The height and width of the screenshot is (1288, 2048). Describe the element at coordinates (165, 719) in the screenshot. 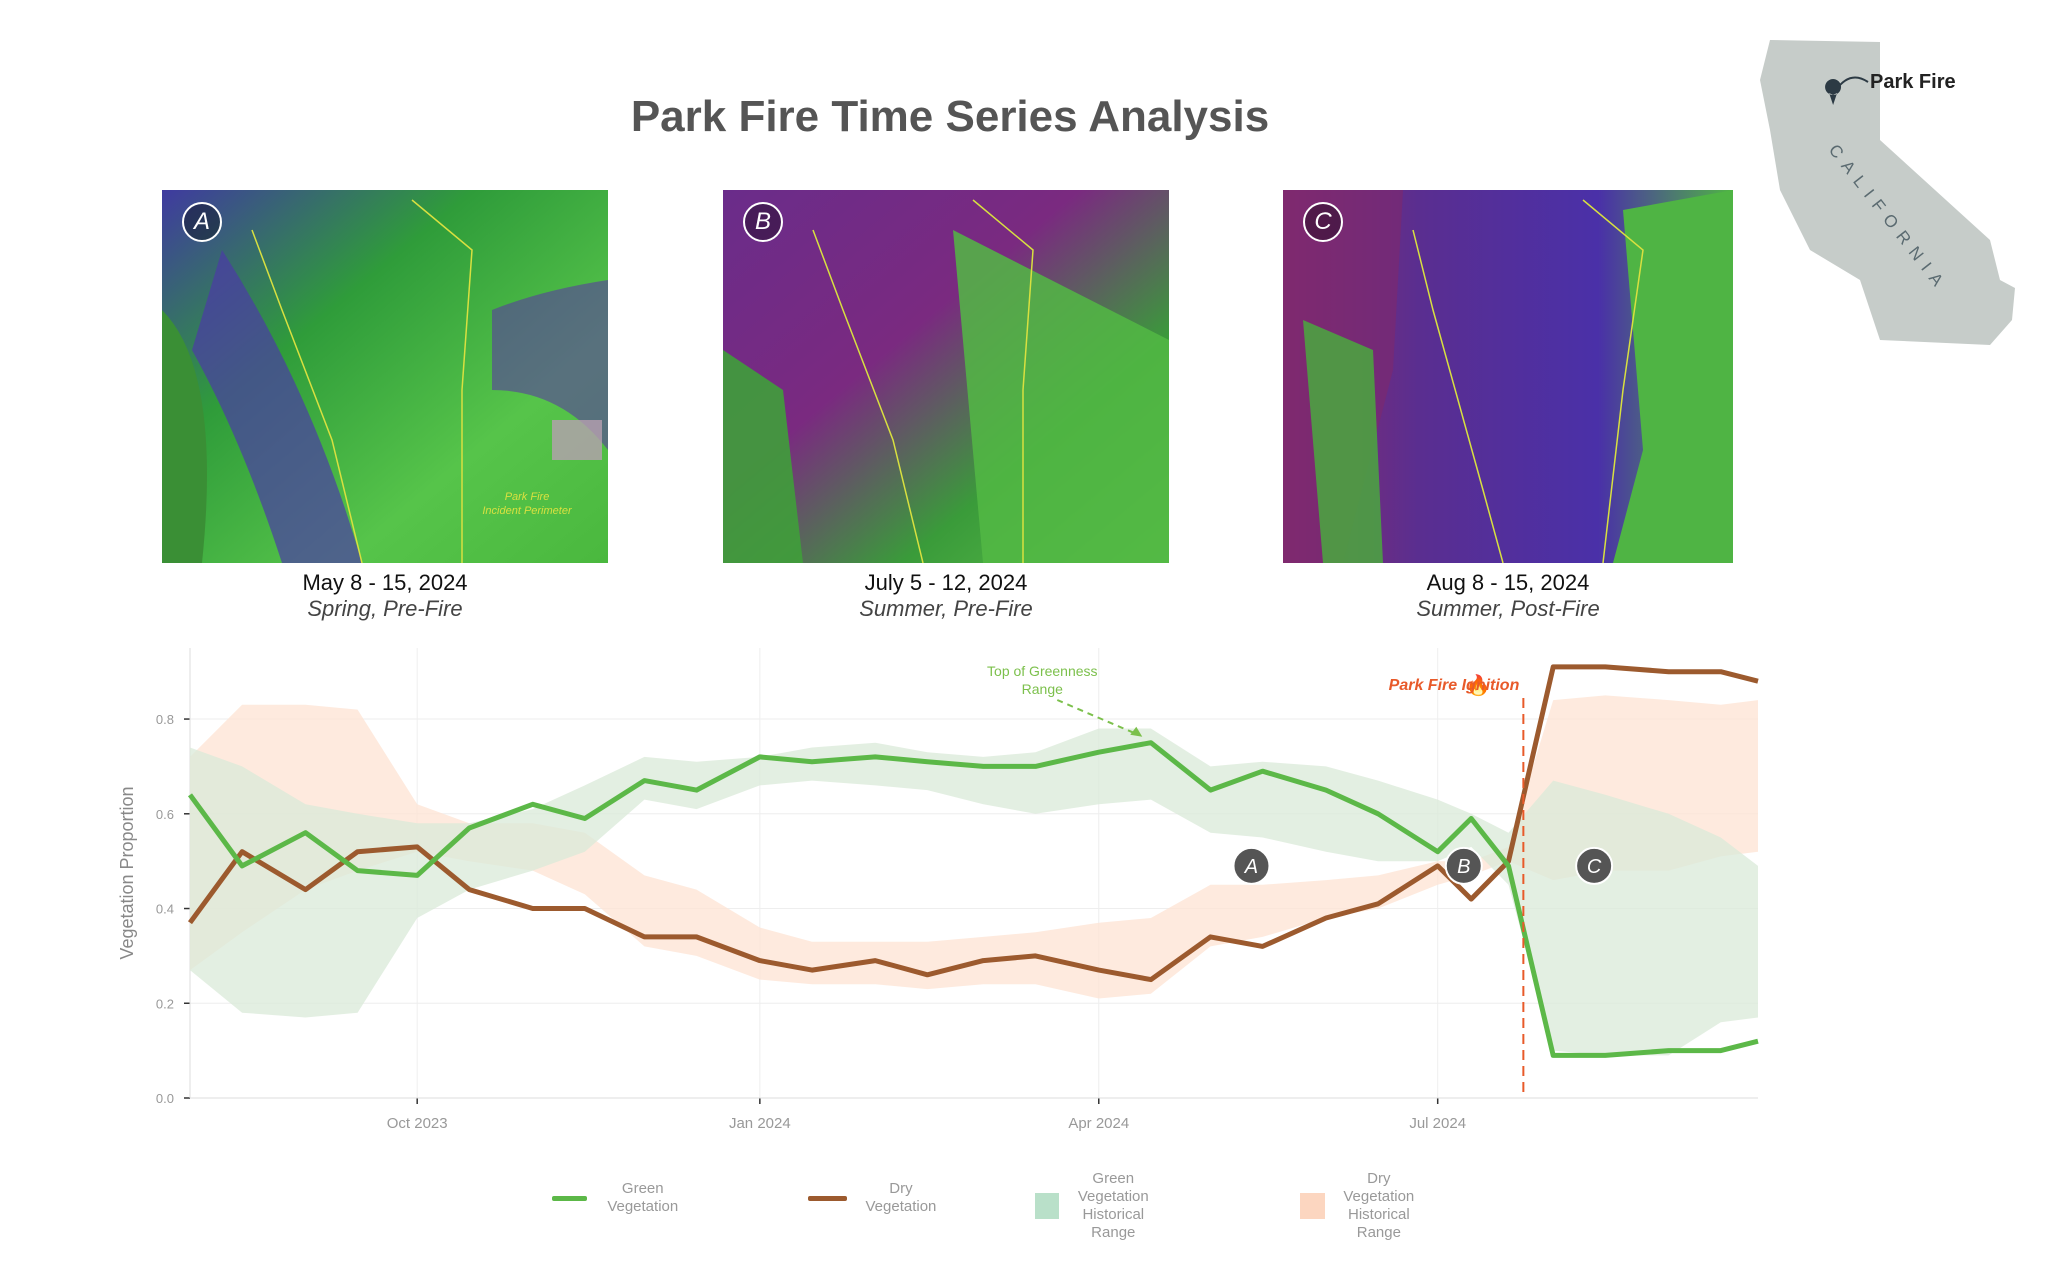

I see `y-tick-label: 0.8` at that location.